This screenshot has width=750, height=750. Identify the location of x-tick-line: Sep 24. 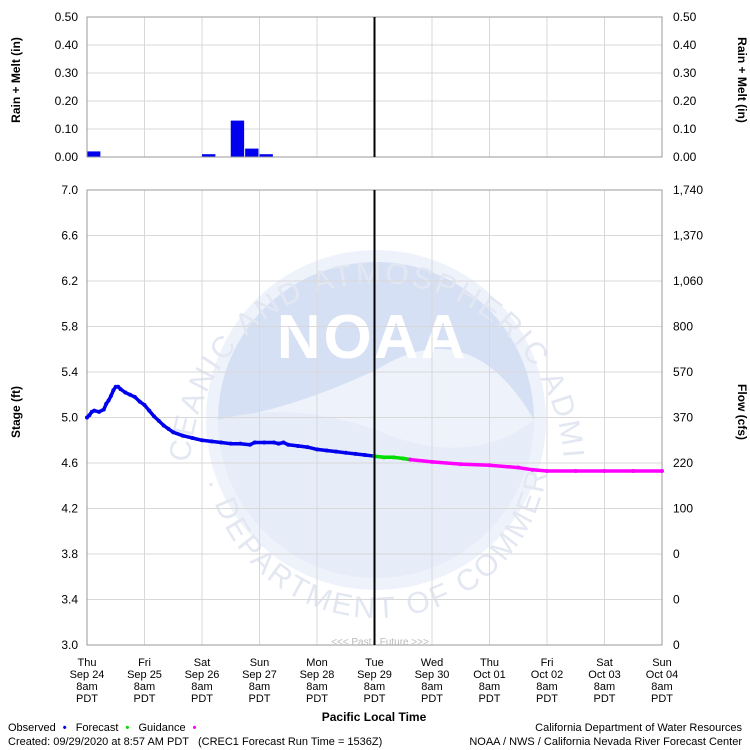
(87, 675).